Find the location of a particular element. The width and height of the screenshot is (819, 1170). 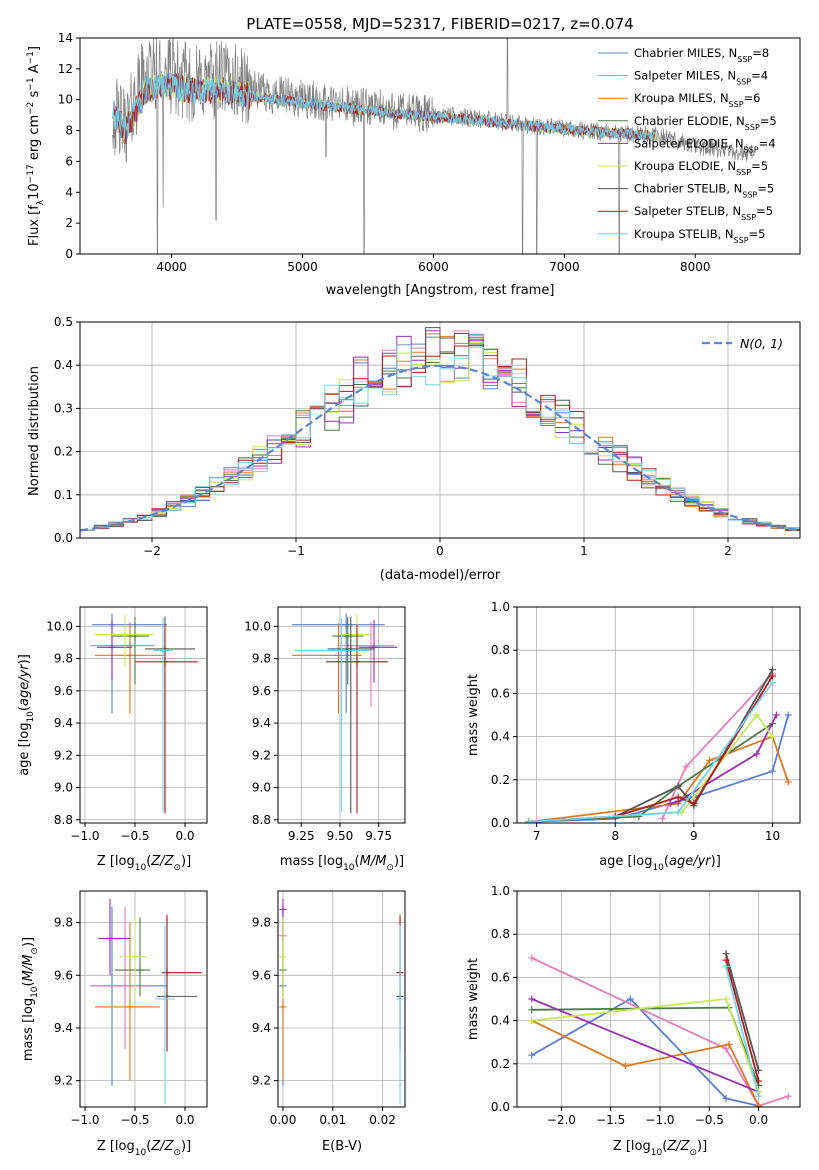

y-tick-label: 0 is located at coordinates (69, 254).